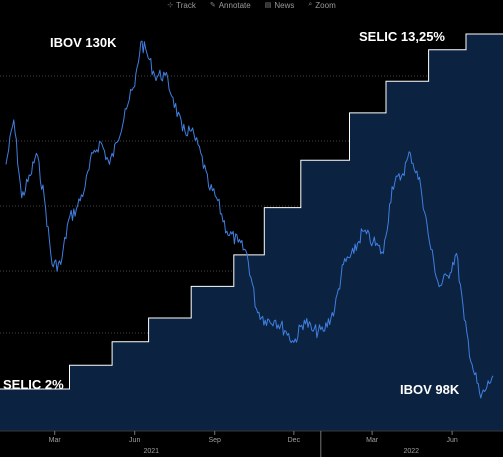 The width and height of the screenshot is (503, 457). I want to click on zoom-button: ⌕ Zoom, so click(321, 5).